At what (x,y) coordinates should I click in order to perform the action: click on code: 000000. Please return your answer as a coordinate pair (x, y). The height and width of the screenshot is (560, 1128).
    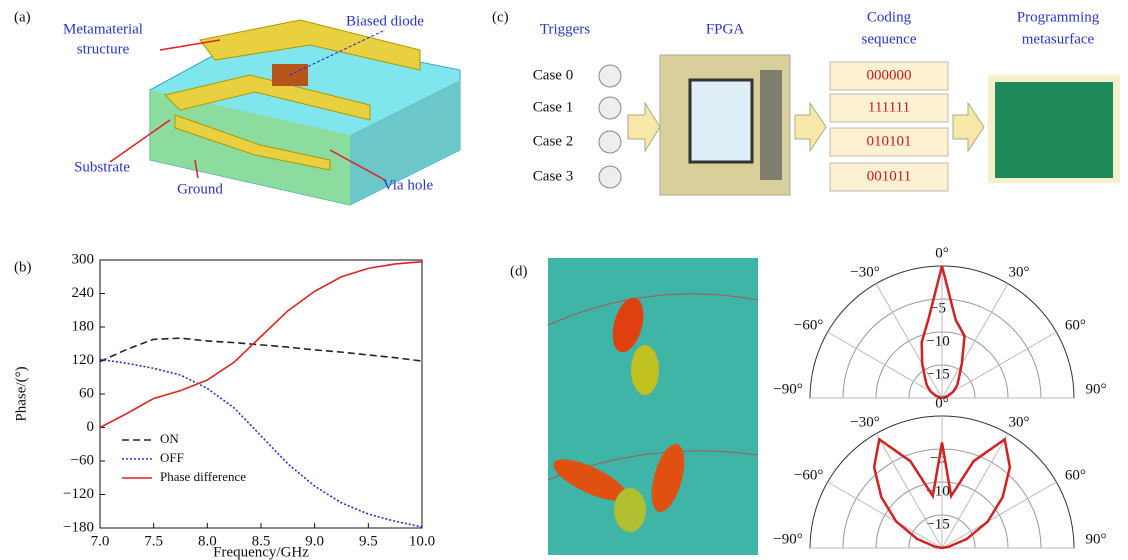
    Looking at the image, I should click on (889, 75).